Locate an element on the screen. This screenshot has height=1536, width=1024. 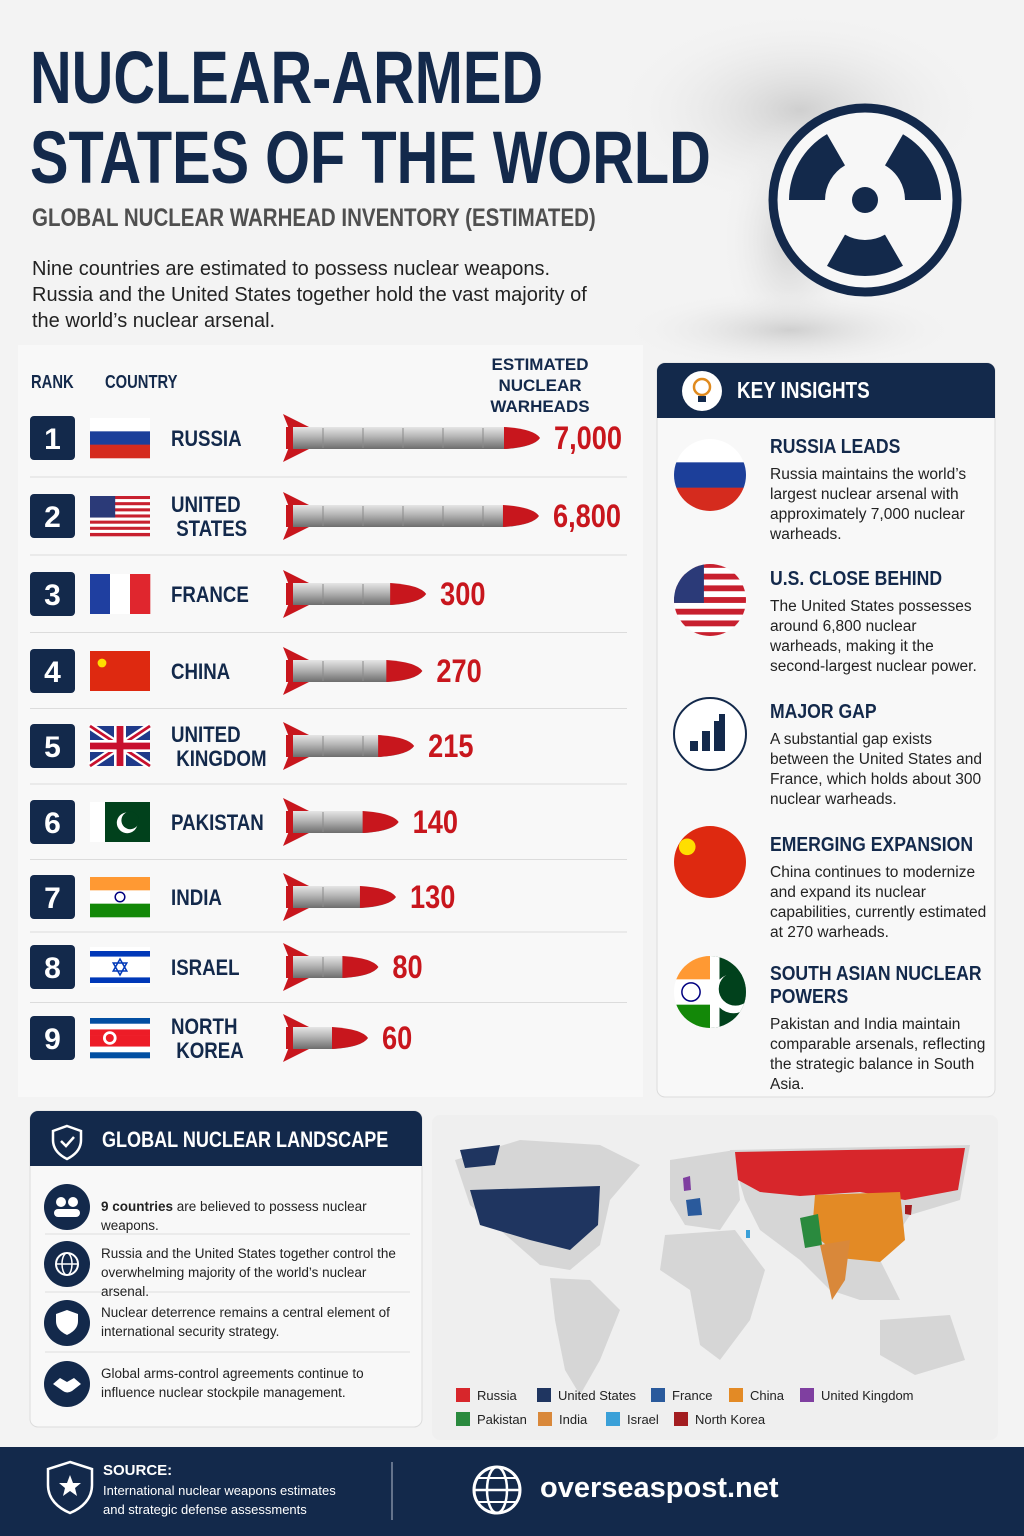
rank-header: RANK is located at coordinates (52, 382).